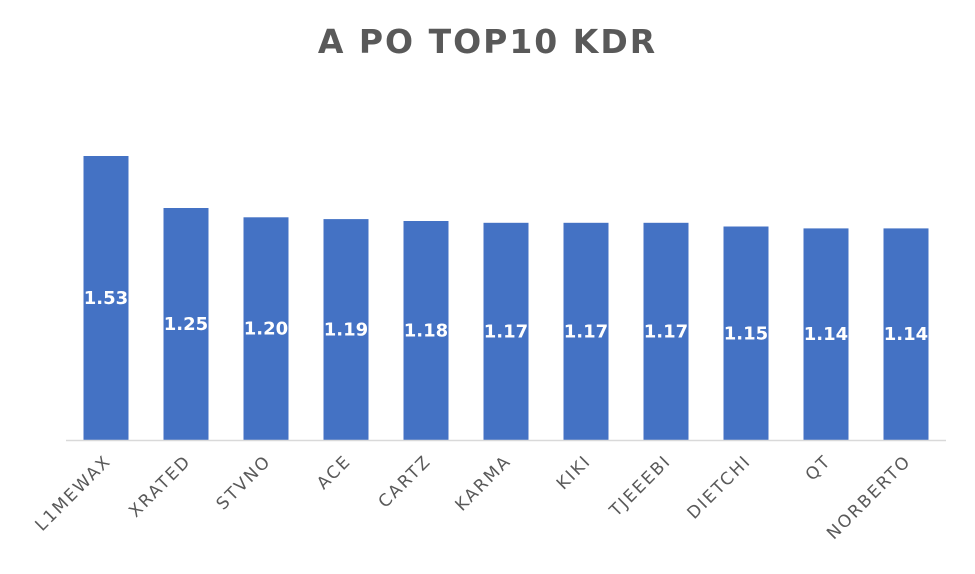  I want to click on bar-ace, so click(346, 329).